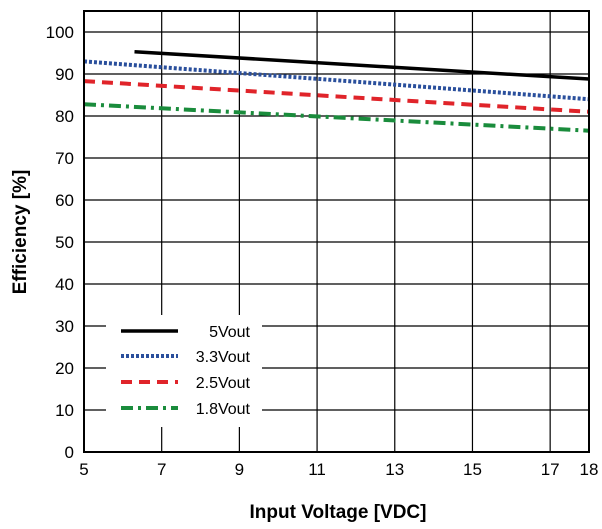 The width and height of the screenshot is (602, 529). Describe the element at coordinates (338, 469) in the screenshot. I see `x-tick-labels: 5 7 9 11 13 15 17 18` at that location.